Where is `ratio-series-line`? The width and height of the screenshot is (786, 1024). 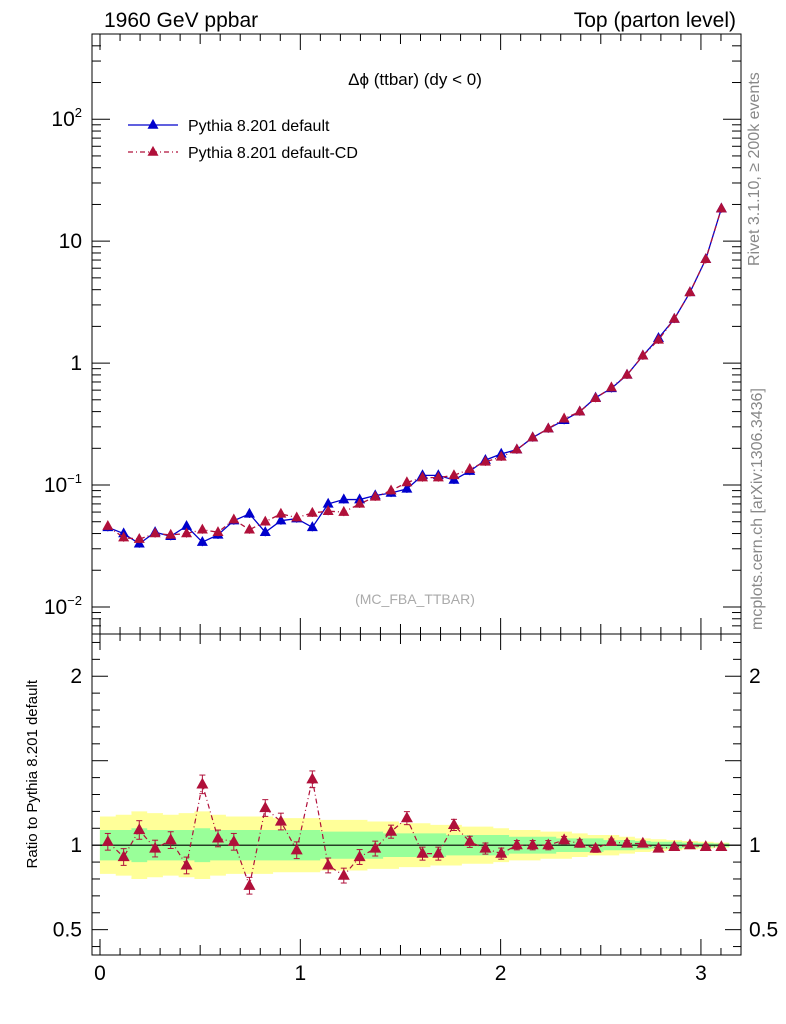
ratio-series-line is located at coordinates (414, 833).